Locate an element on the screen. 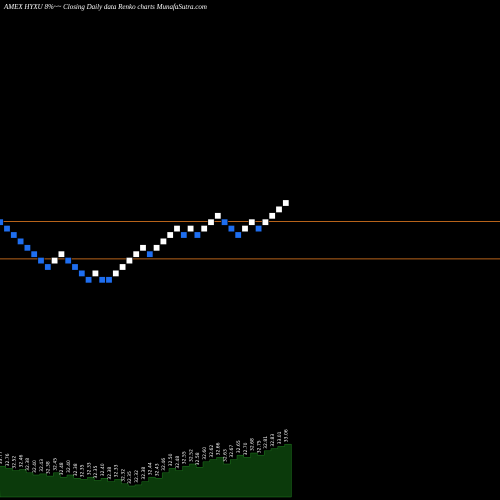 This screenshot has width=500, height=500. price-label: 32.44 is located at coordinates (151, 468).